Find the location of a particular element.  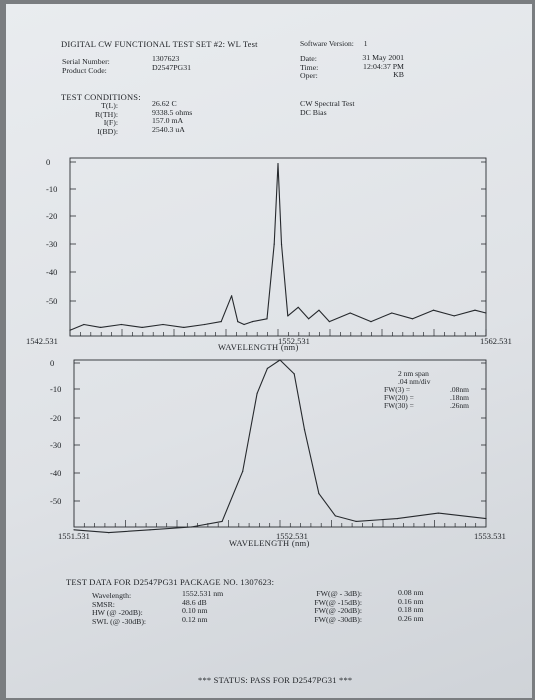

conditions-title: TEST CONDITIONS: is located at coordinates (101, 97).